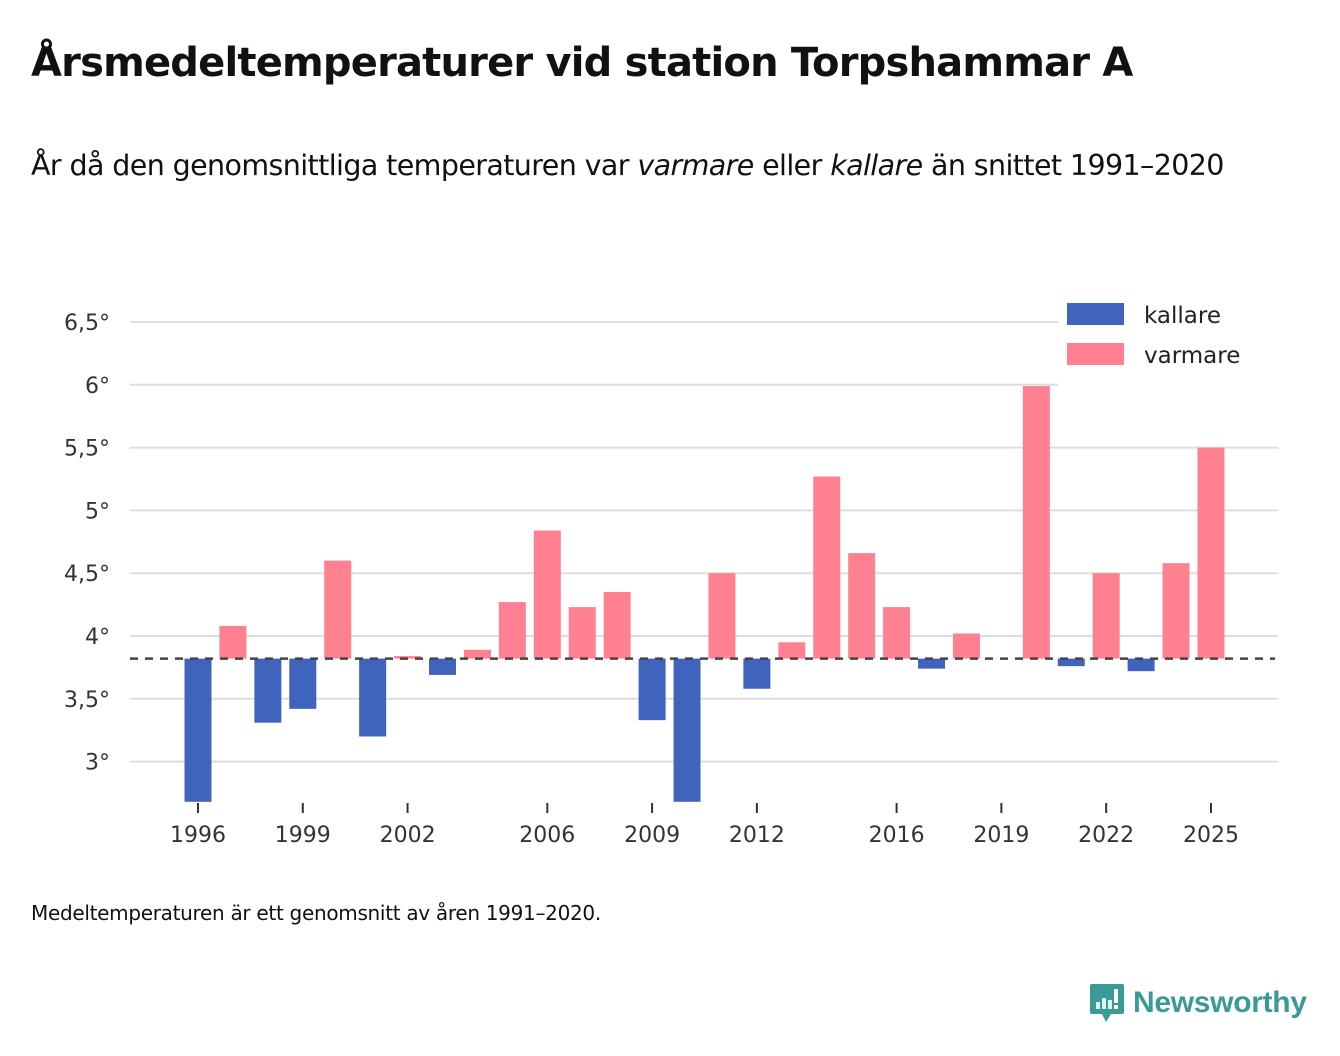  What do you see at coordinates (198, 835) in the screenshot?
I see `x-tick-label: 1996` at bounding box center [198, 835].